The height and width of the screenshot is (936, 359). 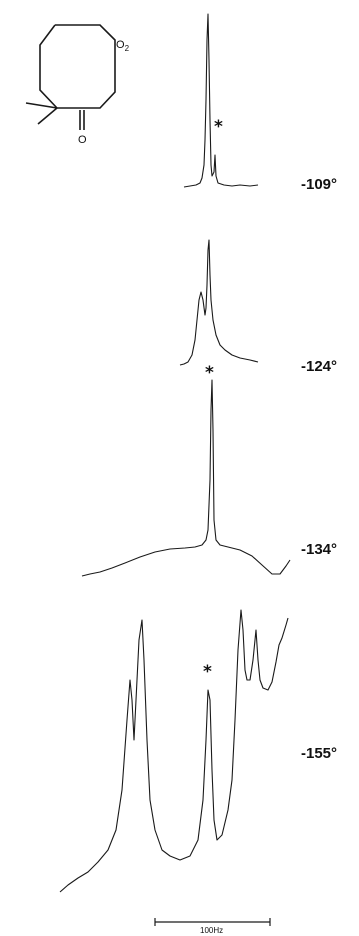 I want to click on molecule-structure: O O2, so click(x=77, y=85).